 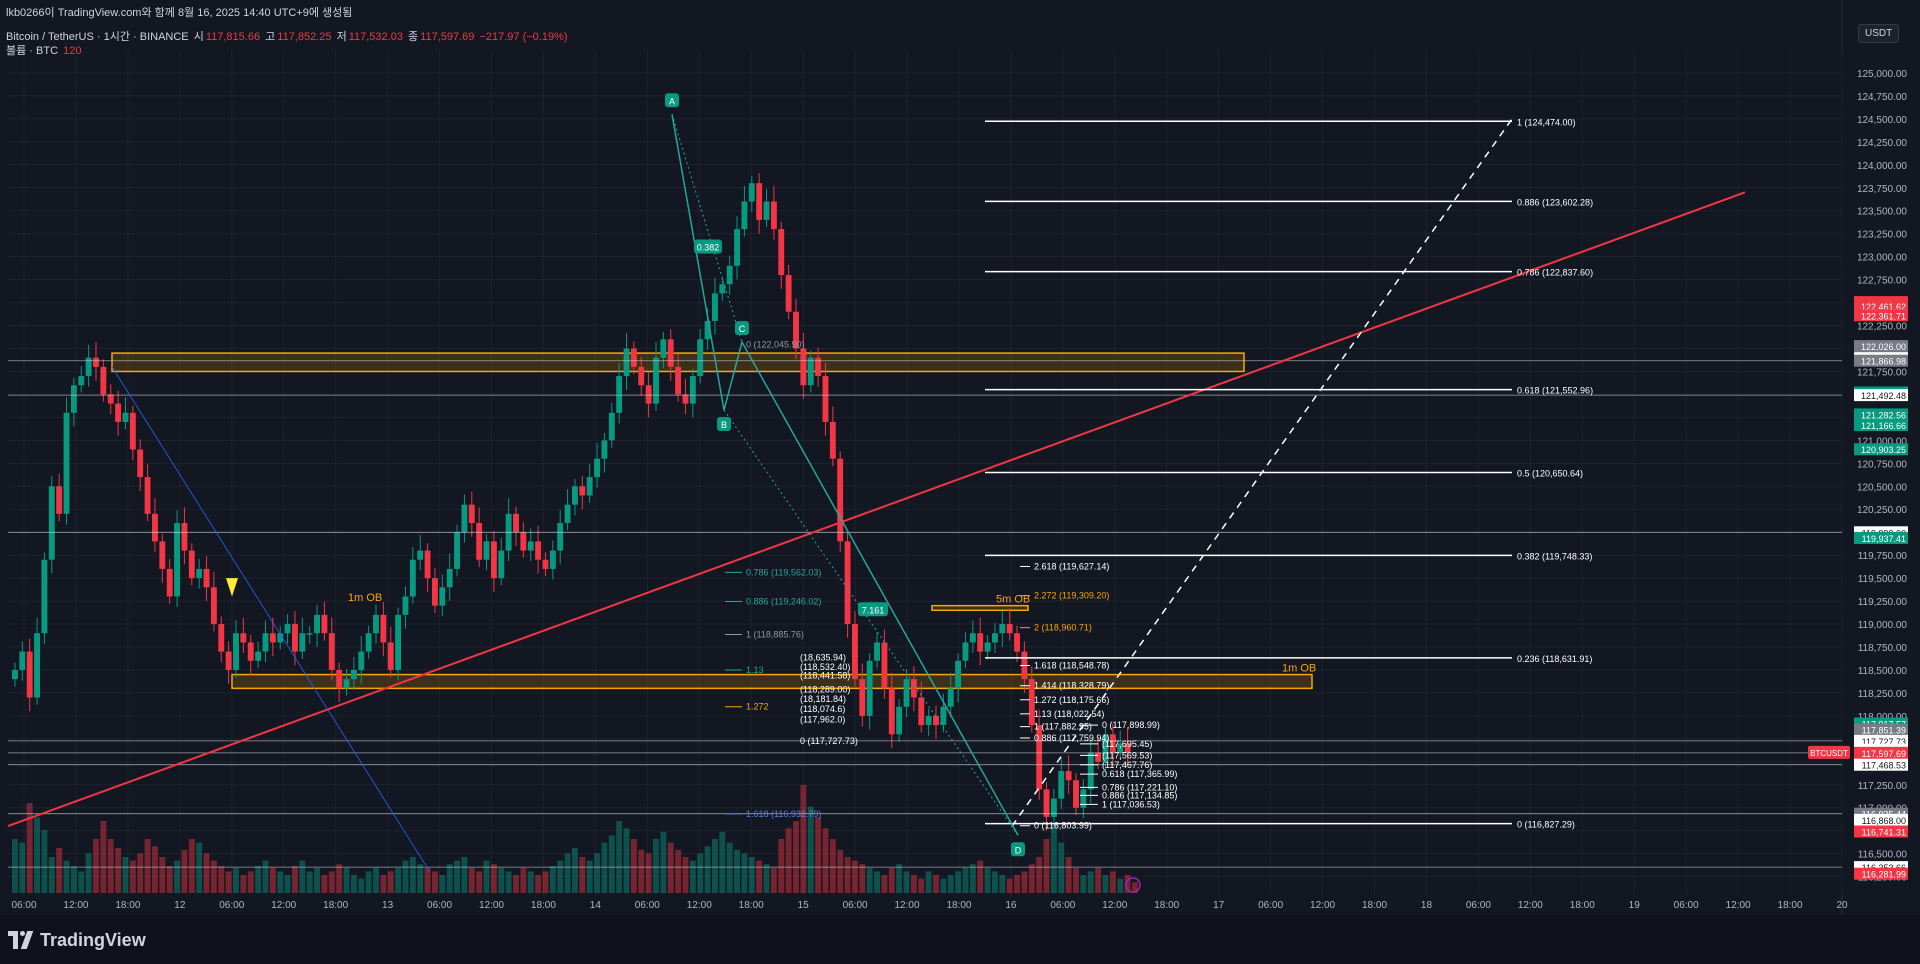 What do you see at coordinates (742, 329) in the screenshot?
I see `abcd-label: C` at bounding box center [742, 329].